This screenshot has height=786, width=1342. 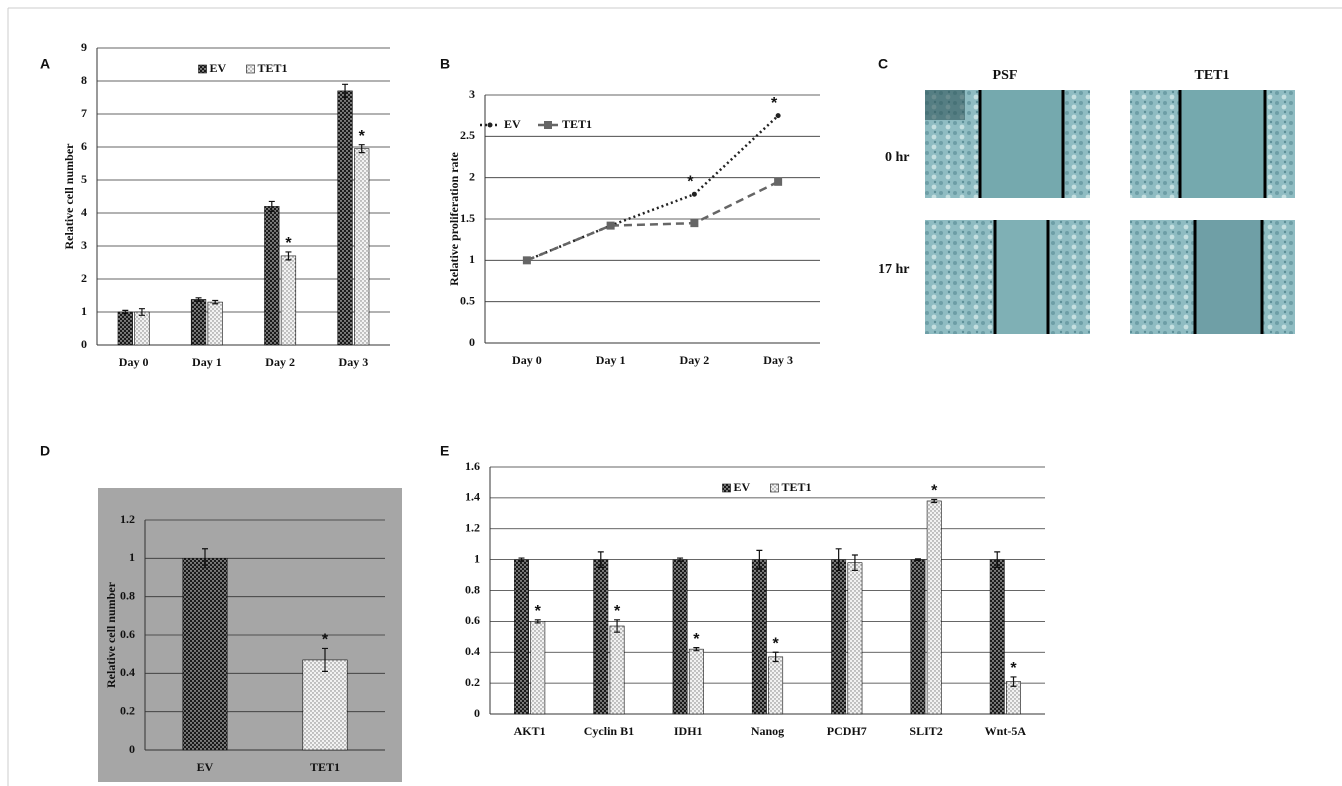 What do you see at coordinates (84, 212) in the screenshot?
I see `y-tick-label: 4` at bounding box center [84, 212].